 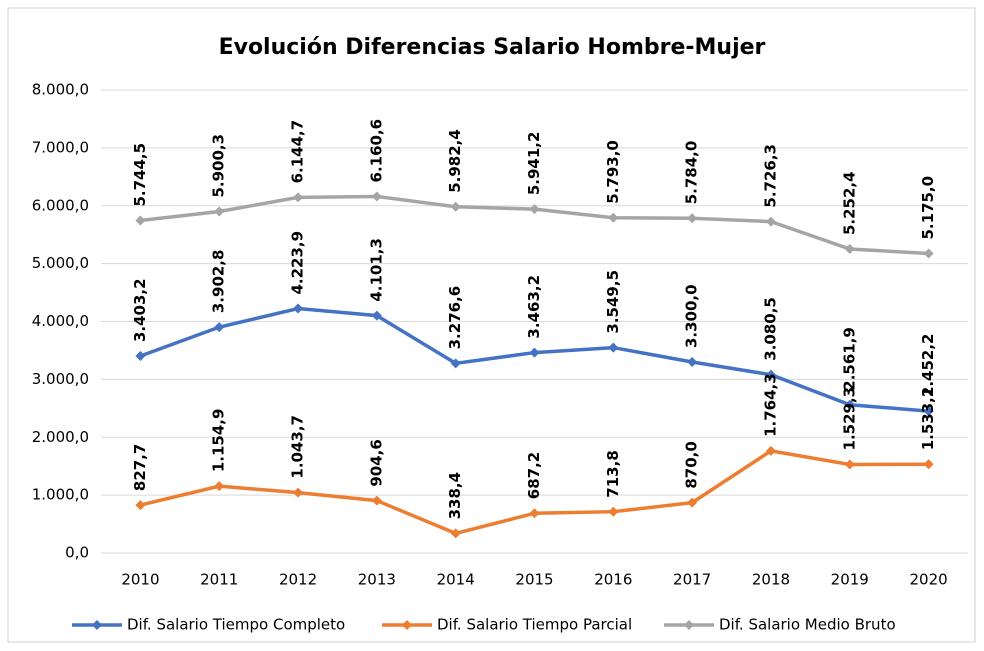 I want to click on y-tick-label: 7.000,0, so click(x=60, y=147).